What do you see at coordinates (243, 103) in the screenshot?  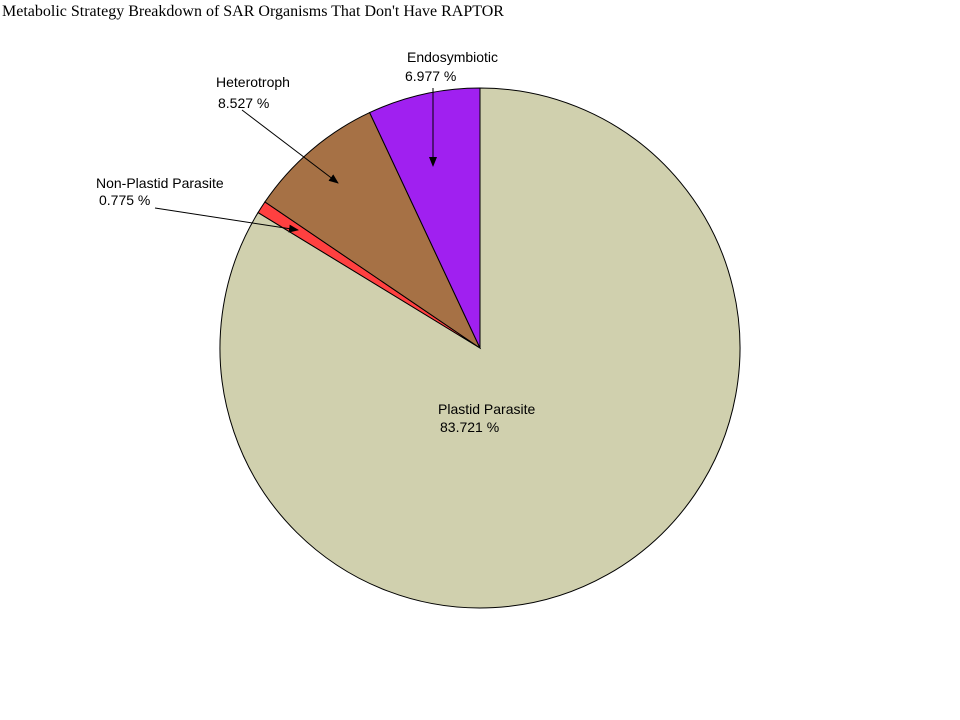 I see `slice-percent-heterotroph: 8.527 %` at bounding box center [243, 103].